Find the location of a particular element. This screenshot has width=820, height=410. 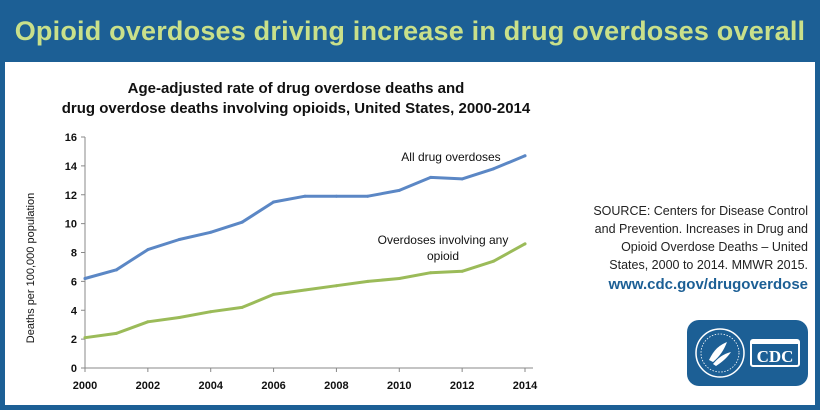

y-tick-label: 0 is located at coordinates (74, 369).